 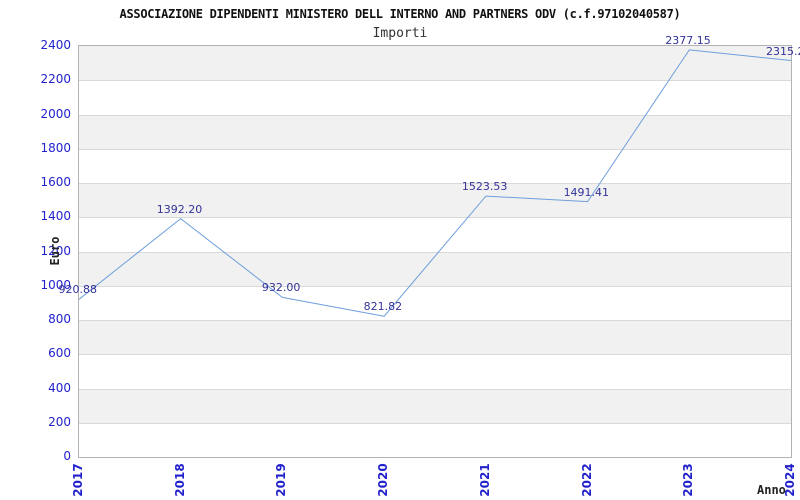 What do you see at coordinates (55, 45) in the screenshot?
I see `y-tick-label: 2400` at bounding box center [55, 45].